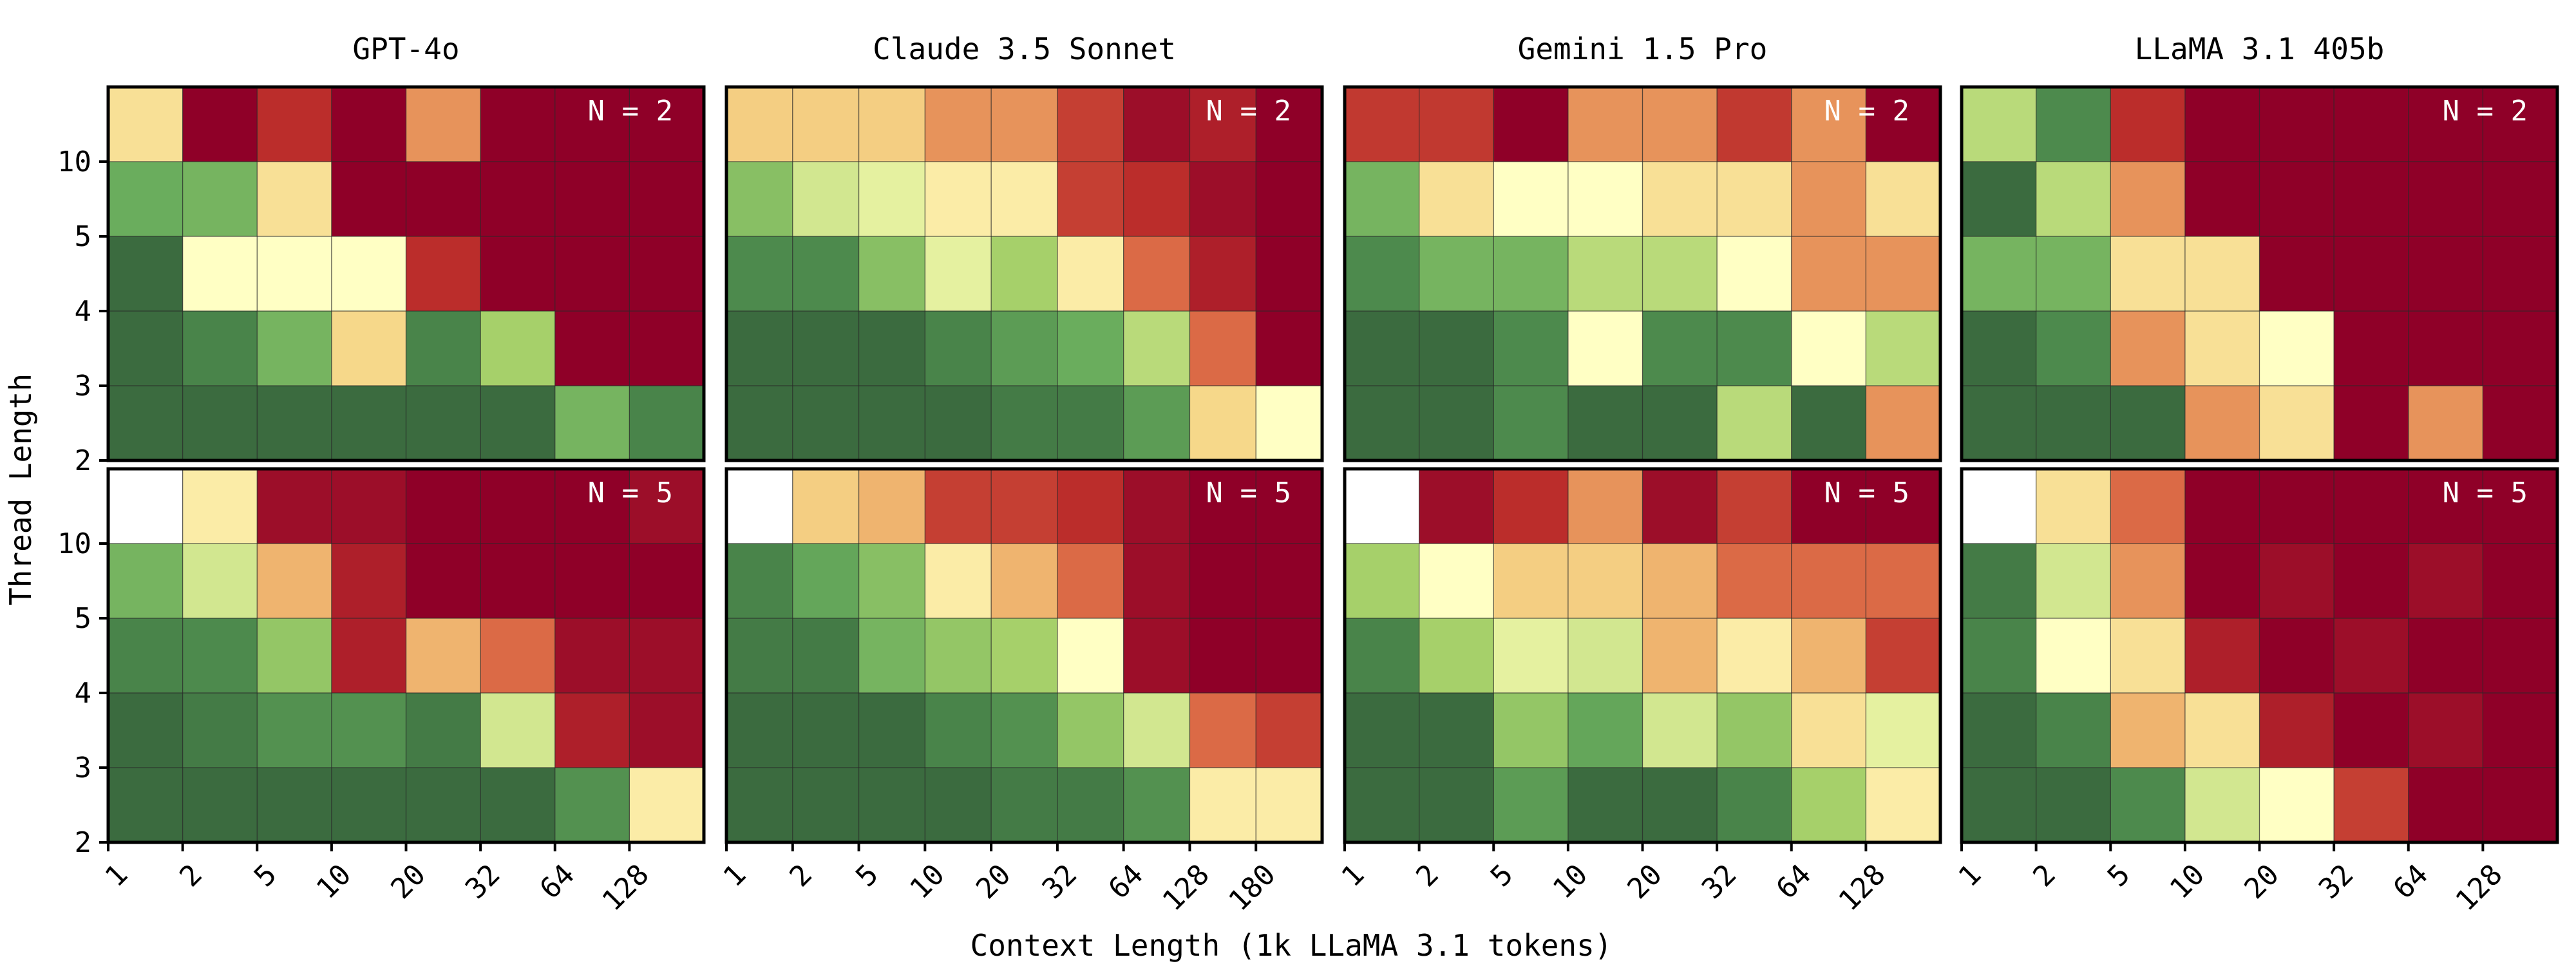  I want to click on x-tick-label: 10, so click(334, 881).